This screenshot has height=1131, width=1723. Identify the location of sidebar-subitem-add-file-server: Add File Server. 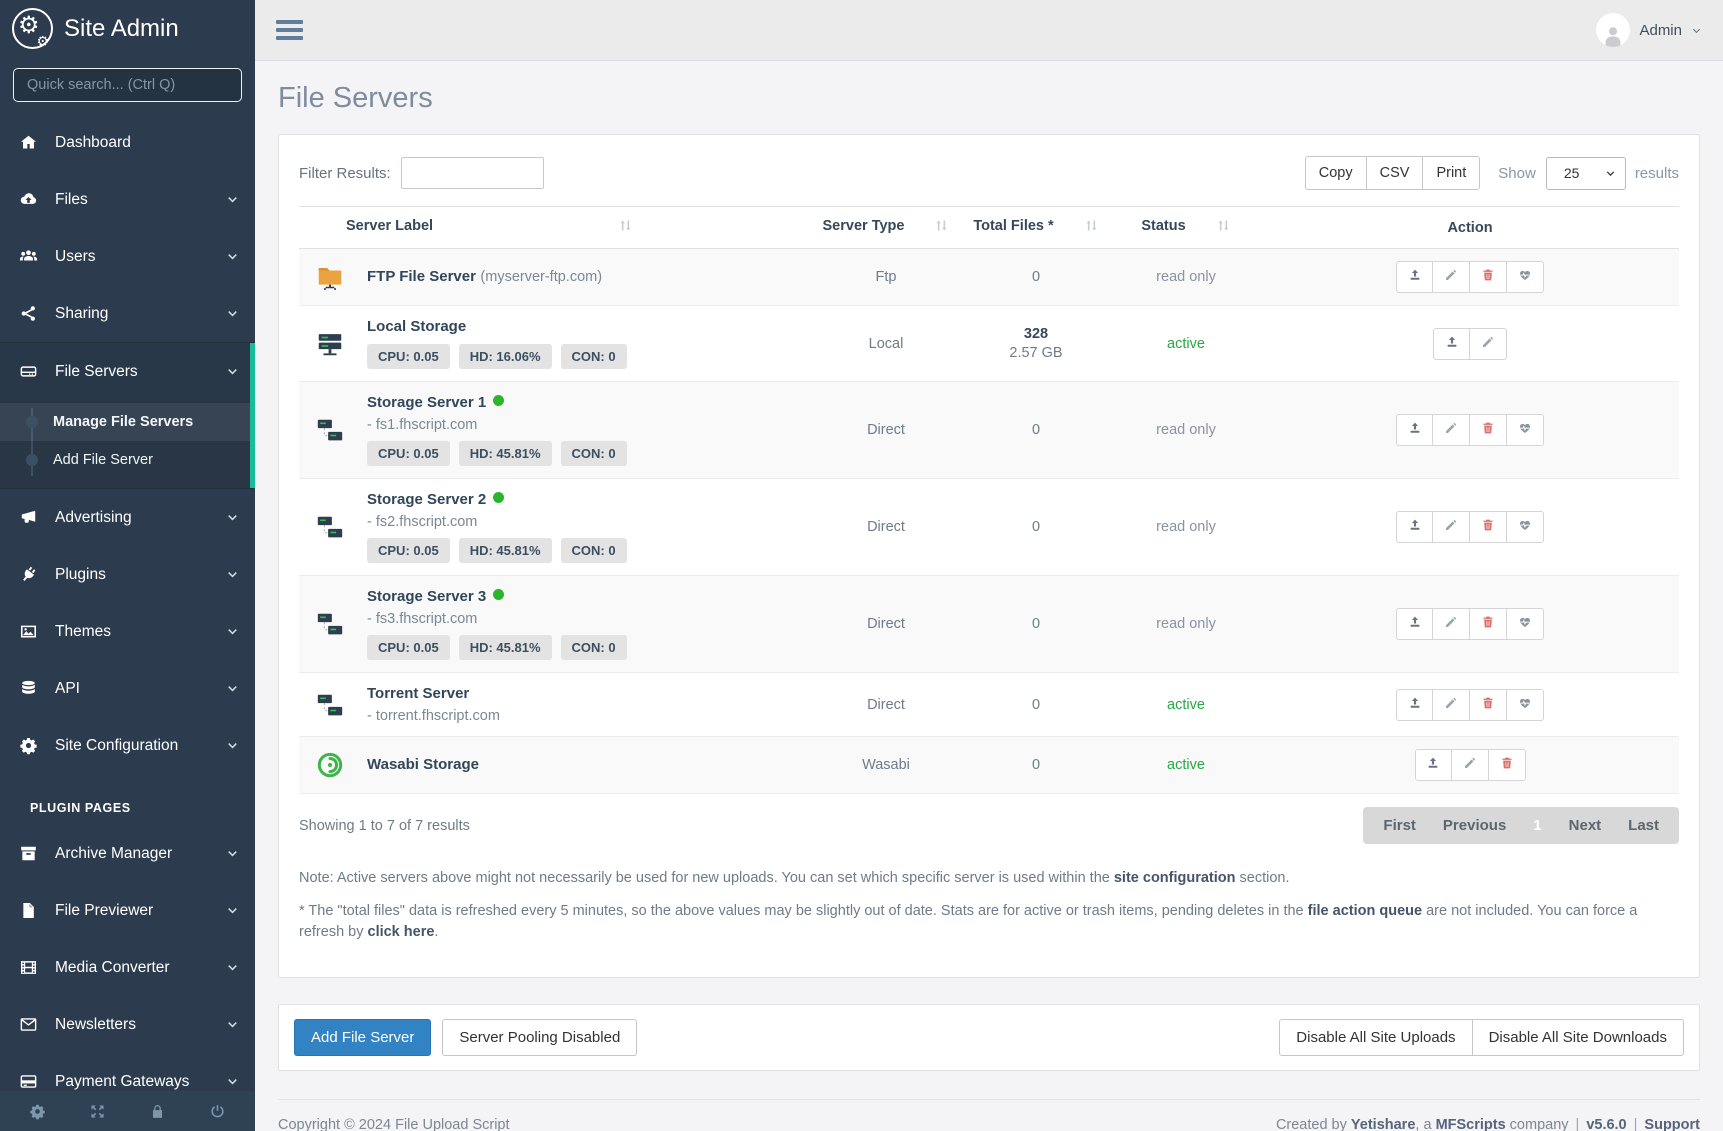
(127, 460).